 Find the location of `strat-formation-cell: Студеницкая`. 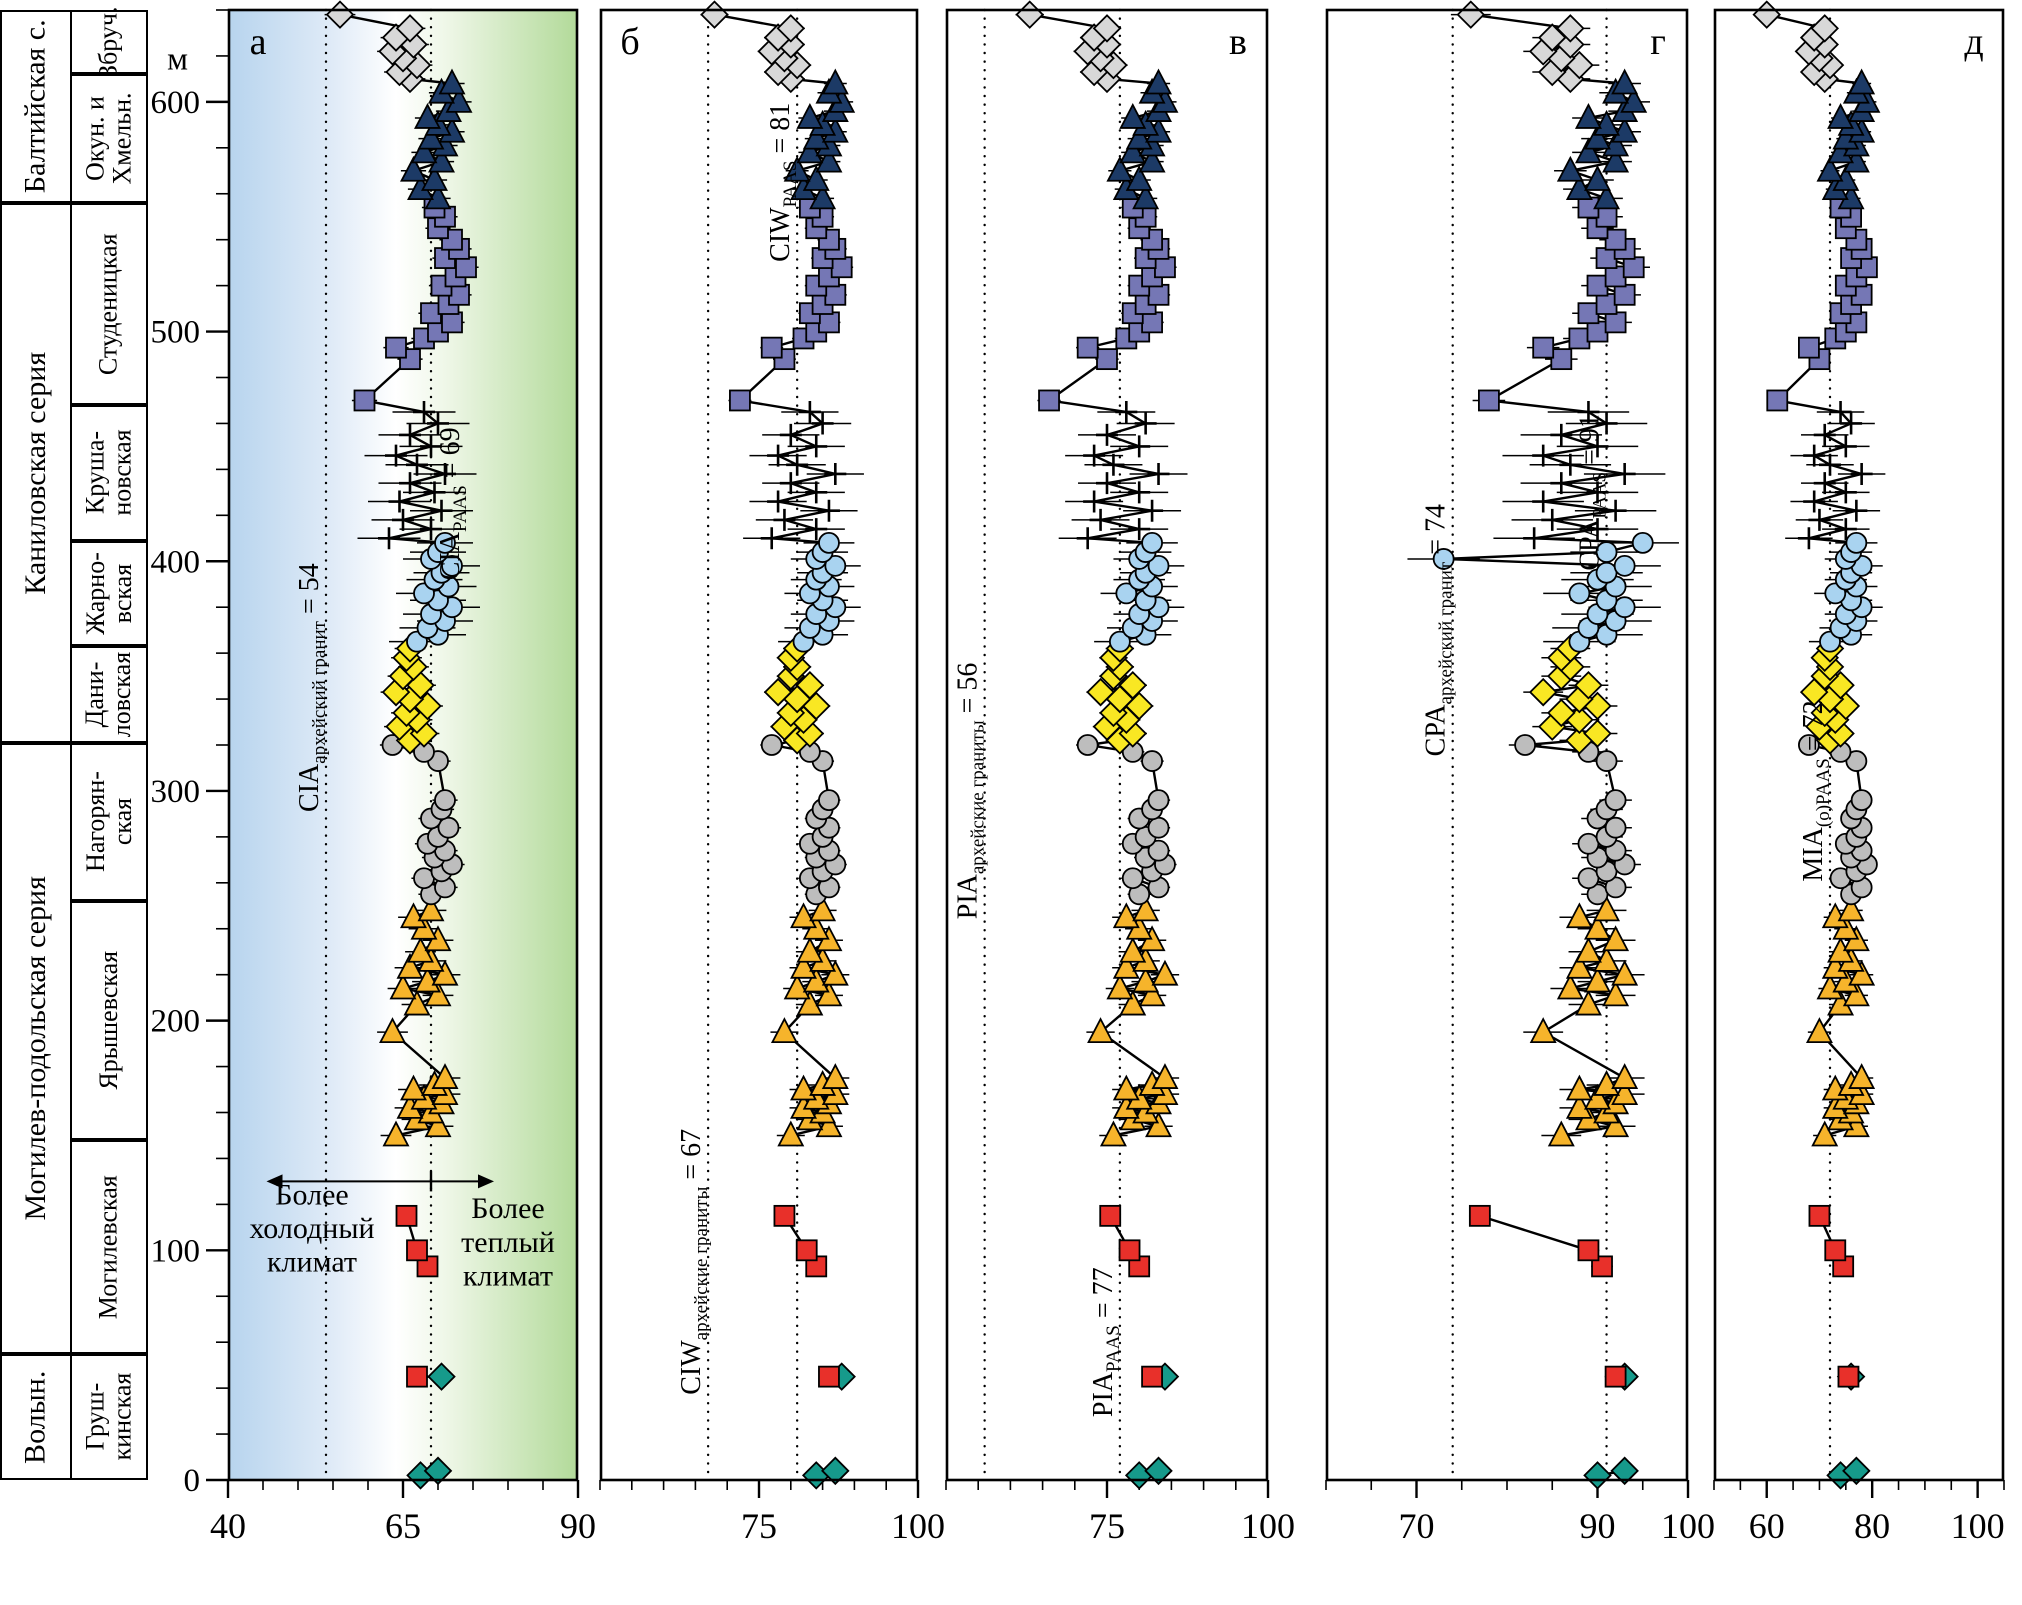

strat-formation-cell: Студеницкая is located at coordinates (109, 304).